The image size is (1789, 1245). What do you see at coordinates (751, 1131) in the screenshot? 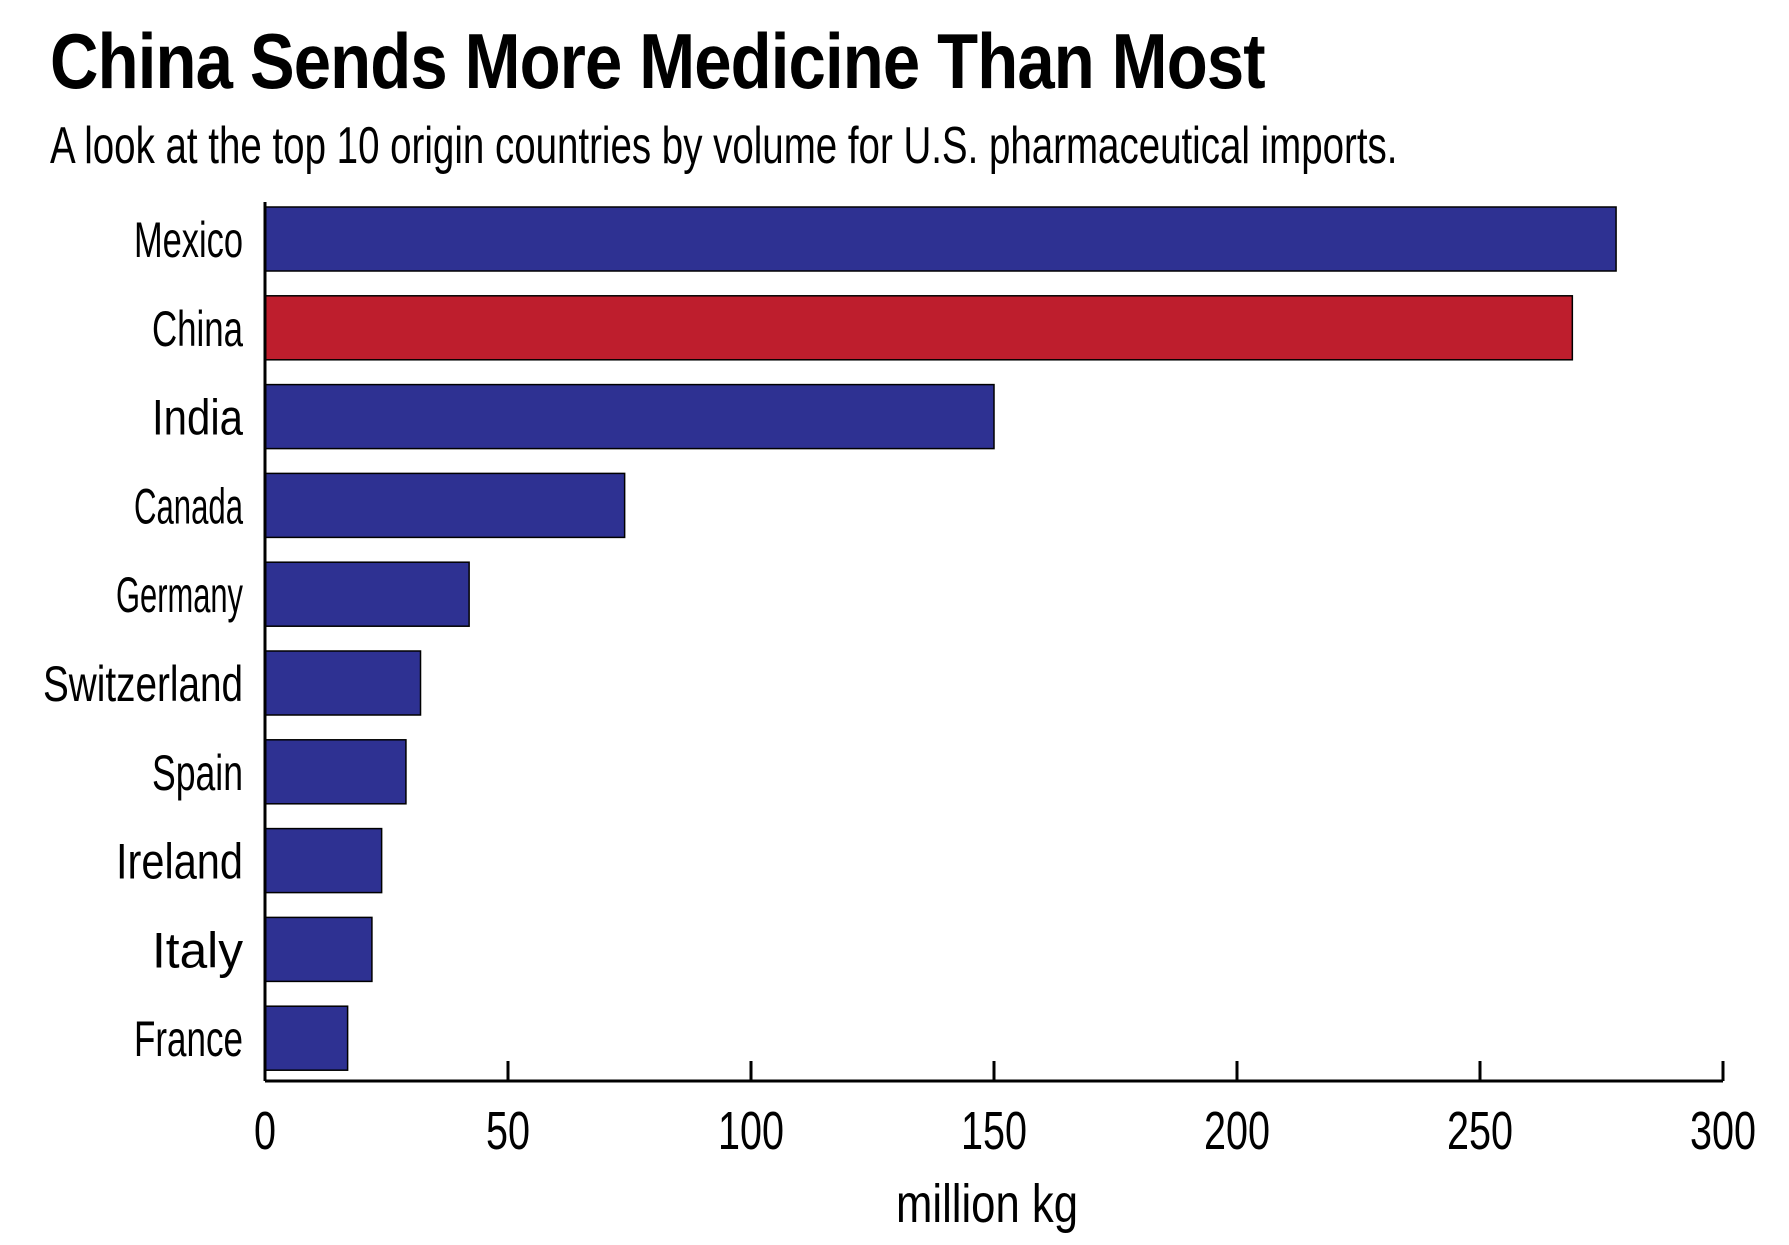
I see `x-tick-label-100: 100` at bounding box center [751, 1131].